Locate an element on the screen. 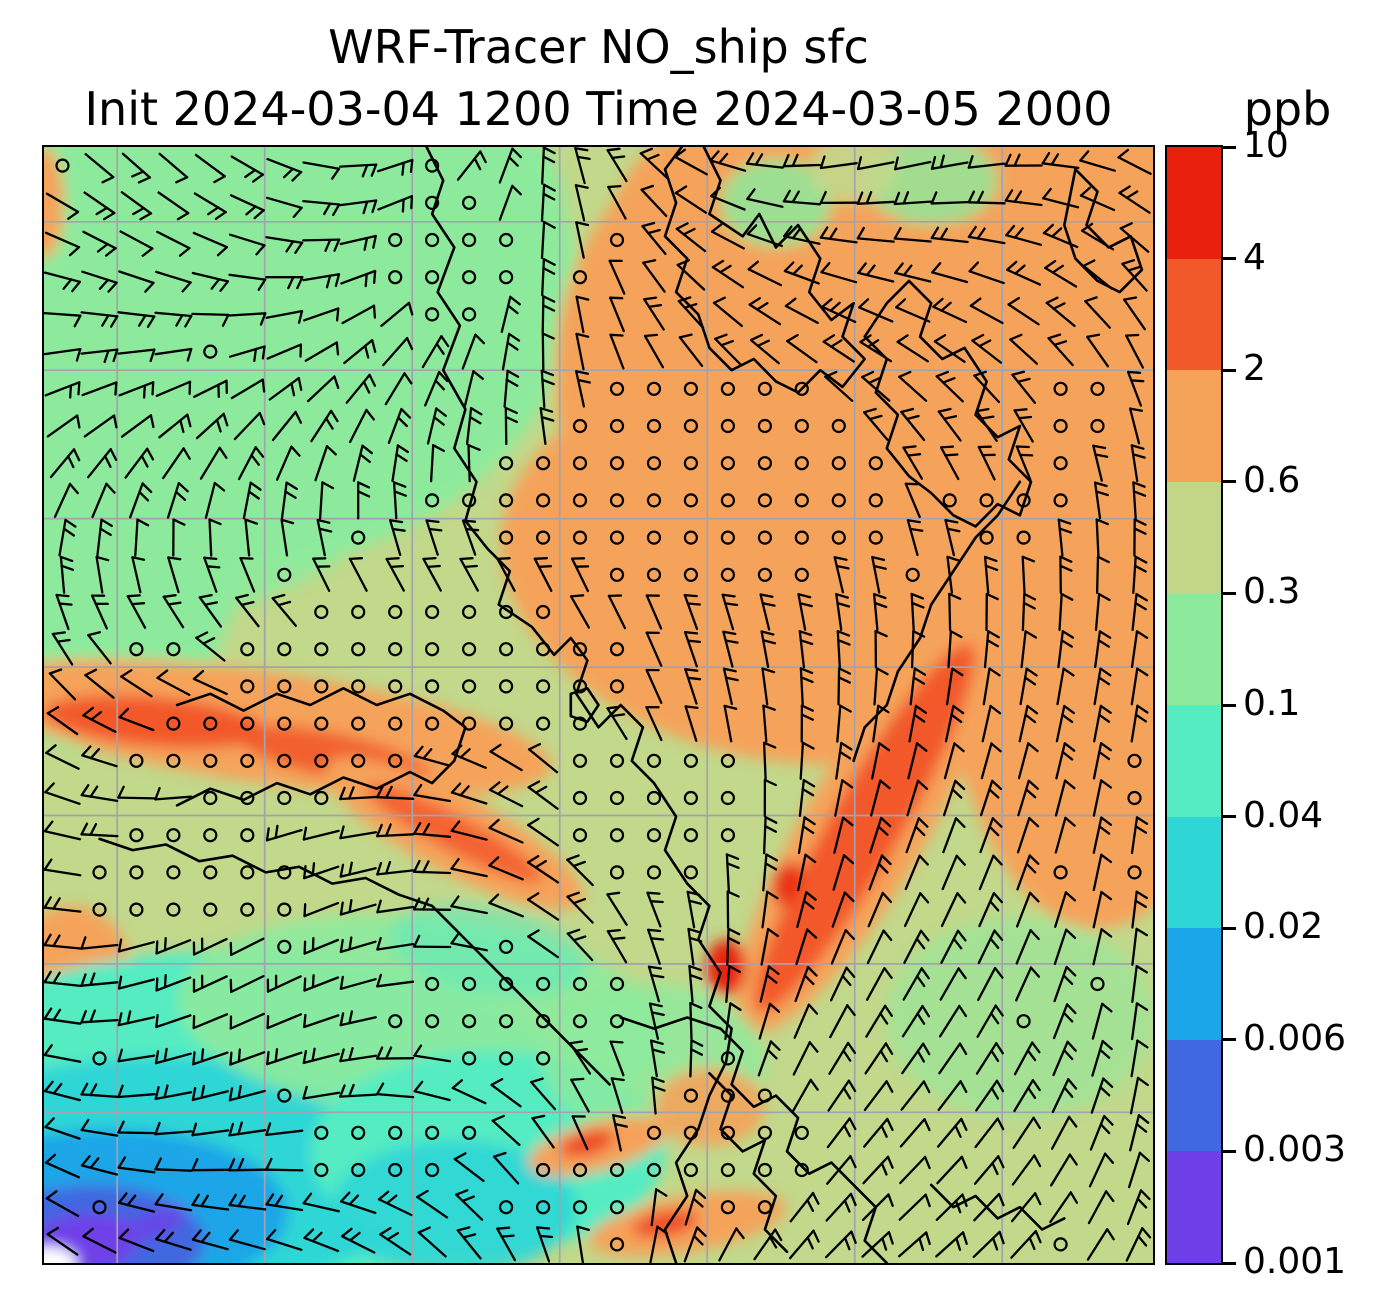 This screenshot has height=1313, width=1400. colorbar-tick-label: 2 is located at coordinates (1254, 369).